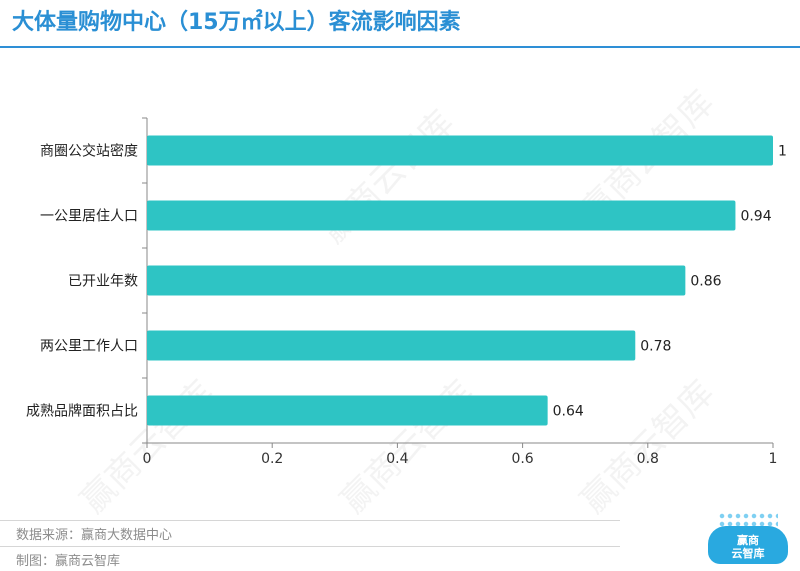 The image size is (800, 571). I want to click on logo-cloud, so click(748, 545).